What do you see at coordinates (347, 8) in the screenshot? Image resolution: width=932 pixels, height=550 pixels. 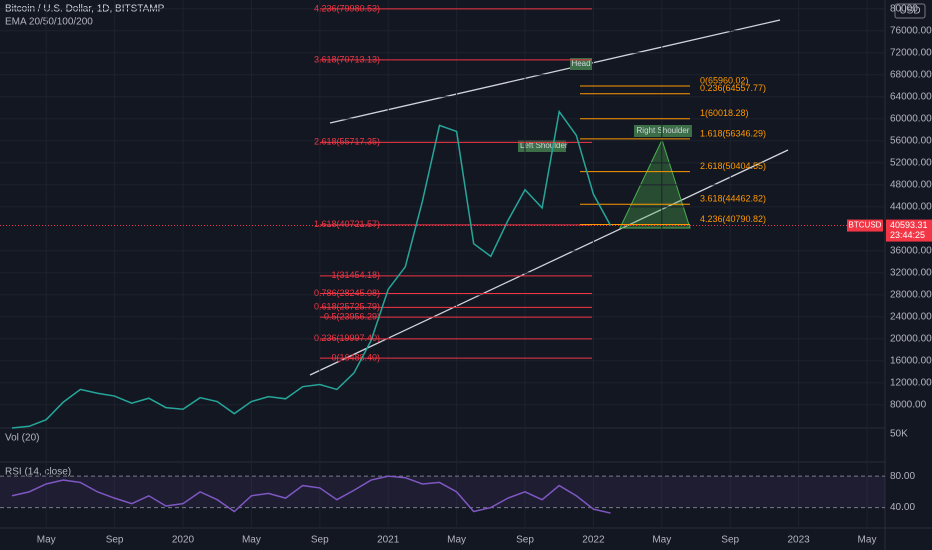 I see `fib-label: 4.236(79980.53)` at bounding box center [347, 8].